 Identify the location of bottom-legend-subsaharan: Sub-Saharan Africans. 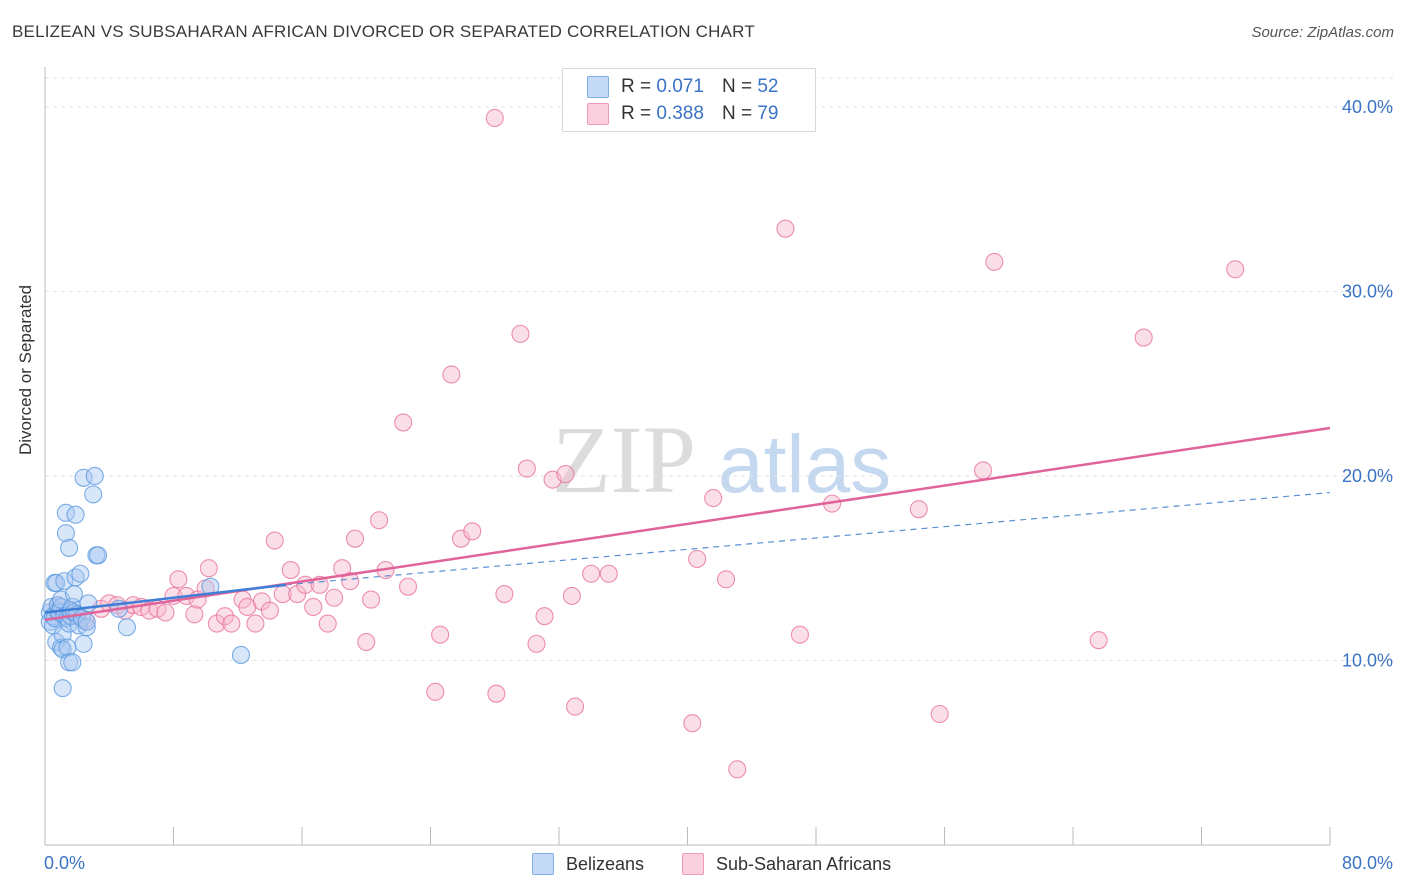
(786, 864).